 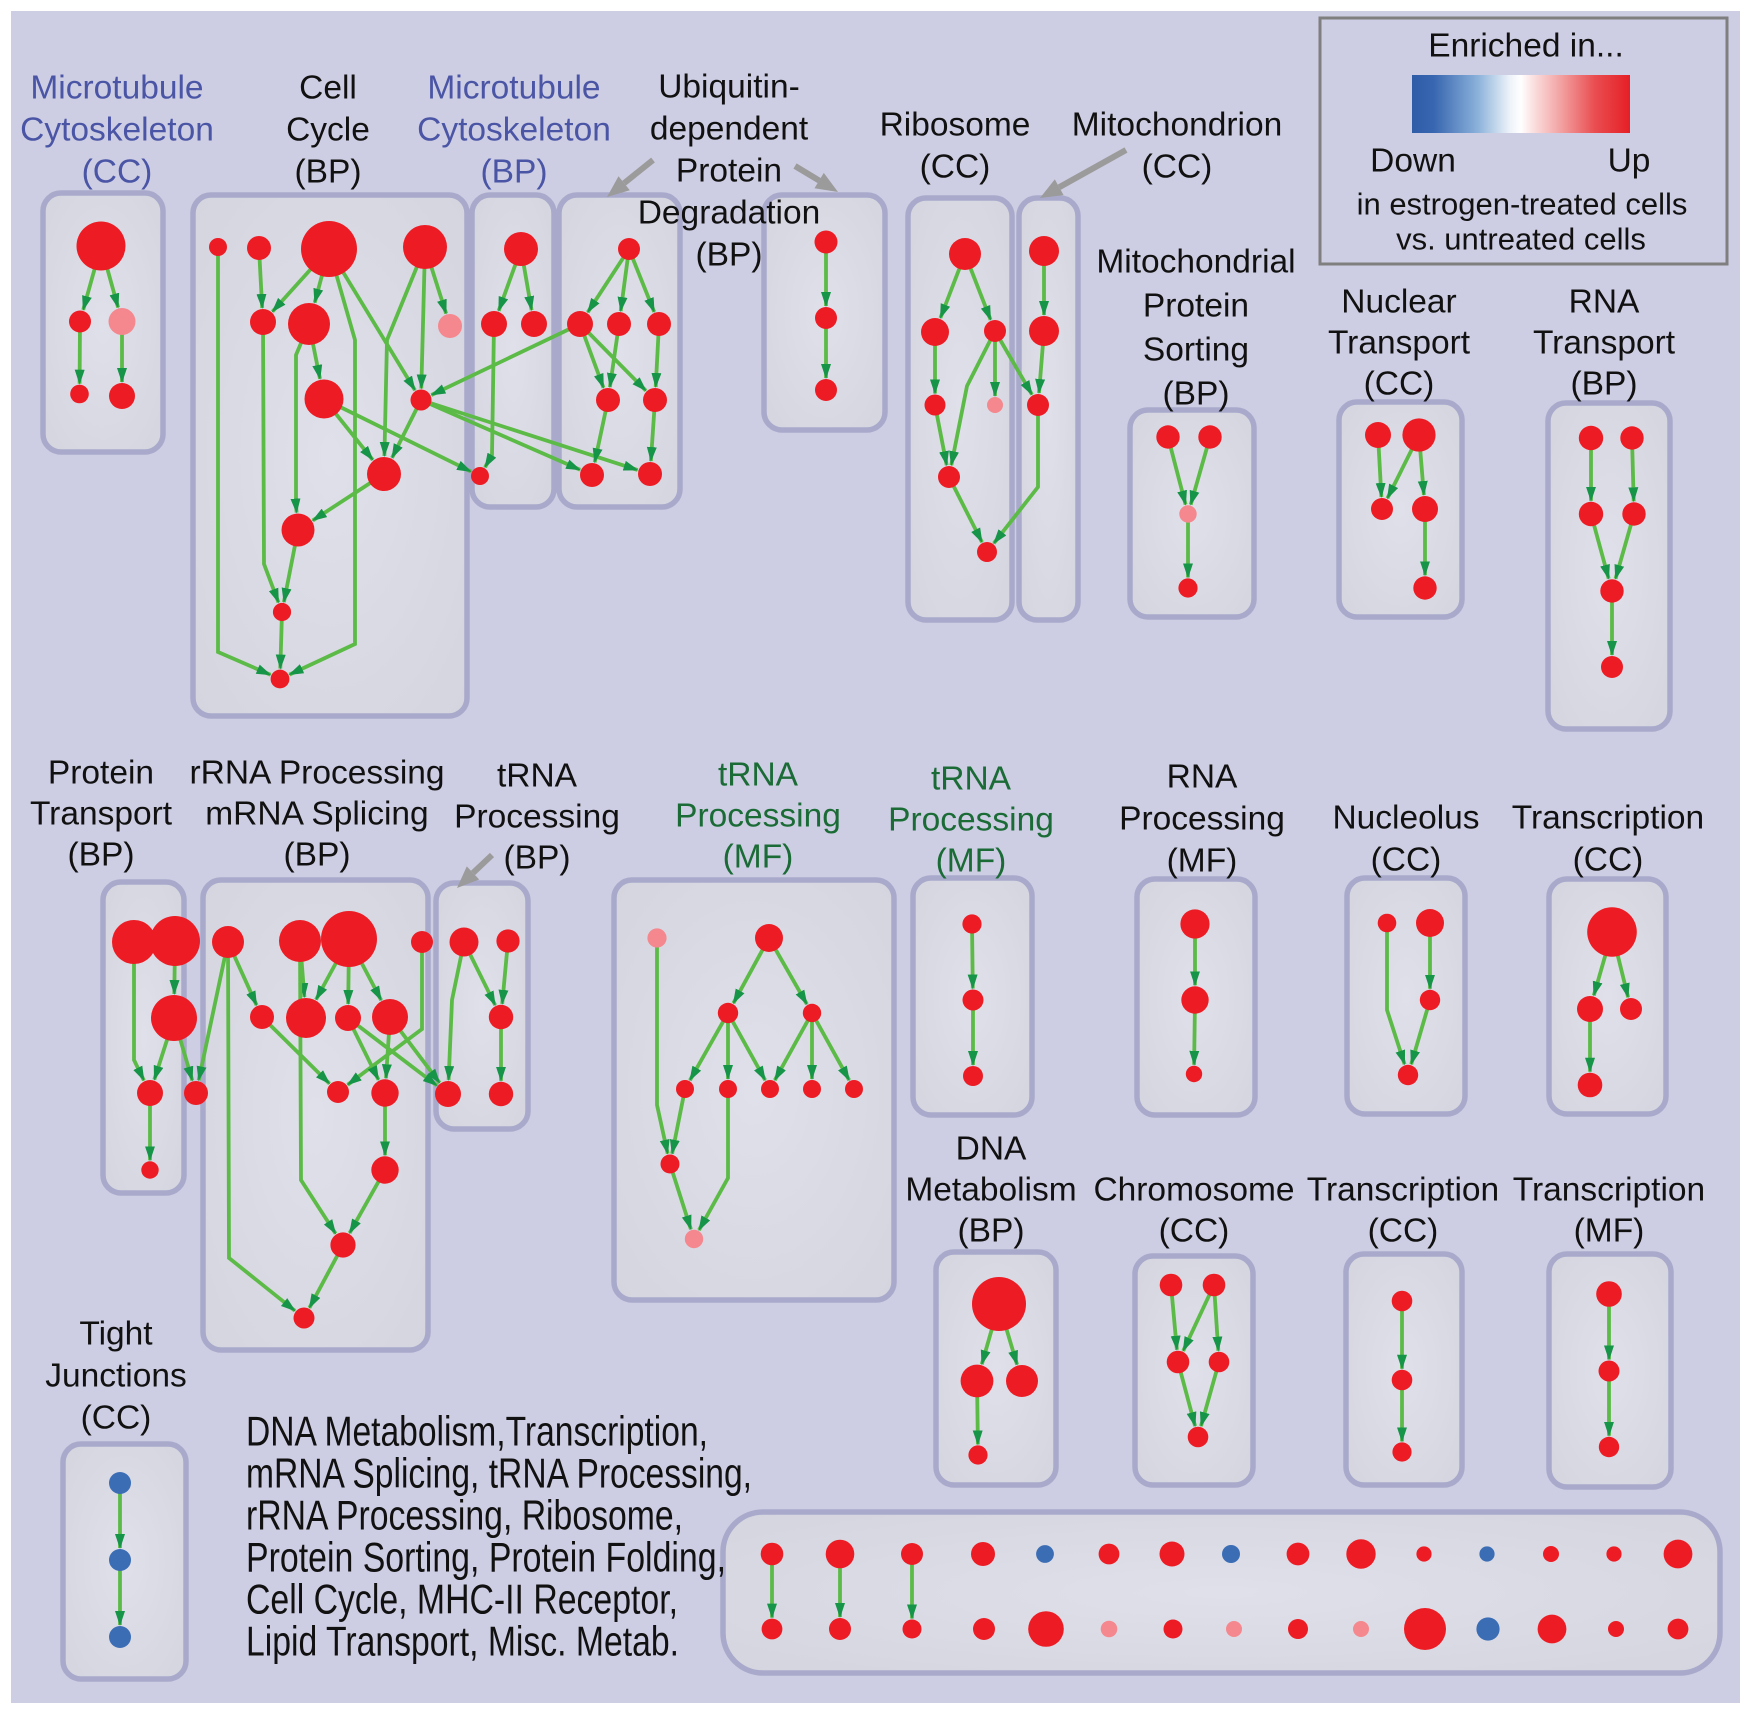 I want to click on svg-text: Ubiquitin-, so click(x=729, y=87).